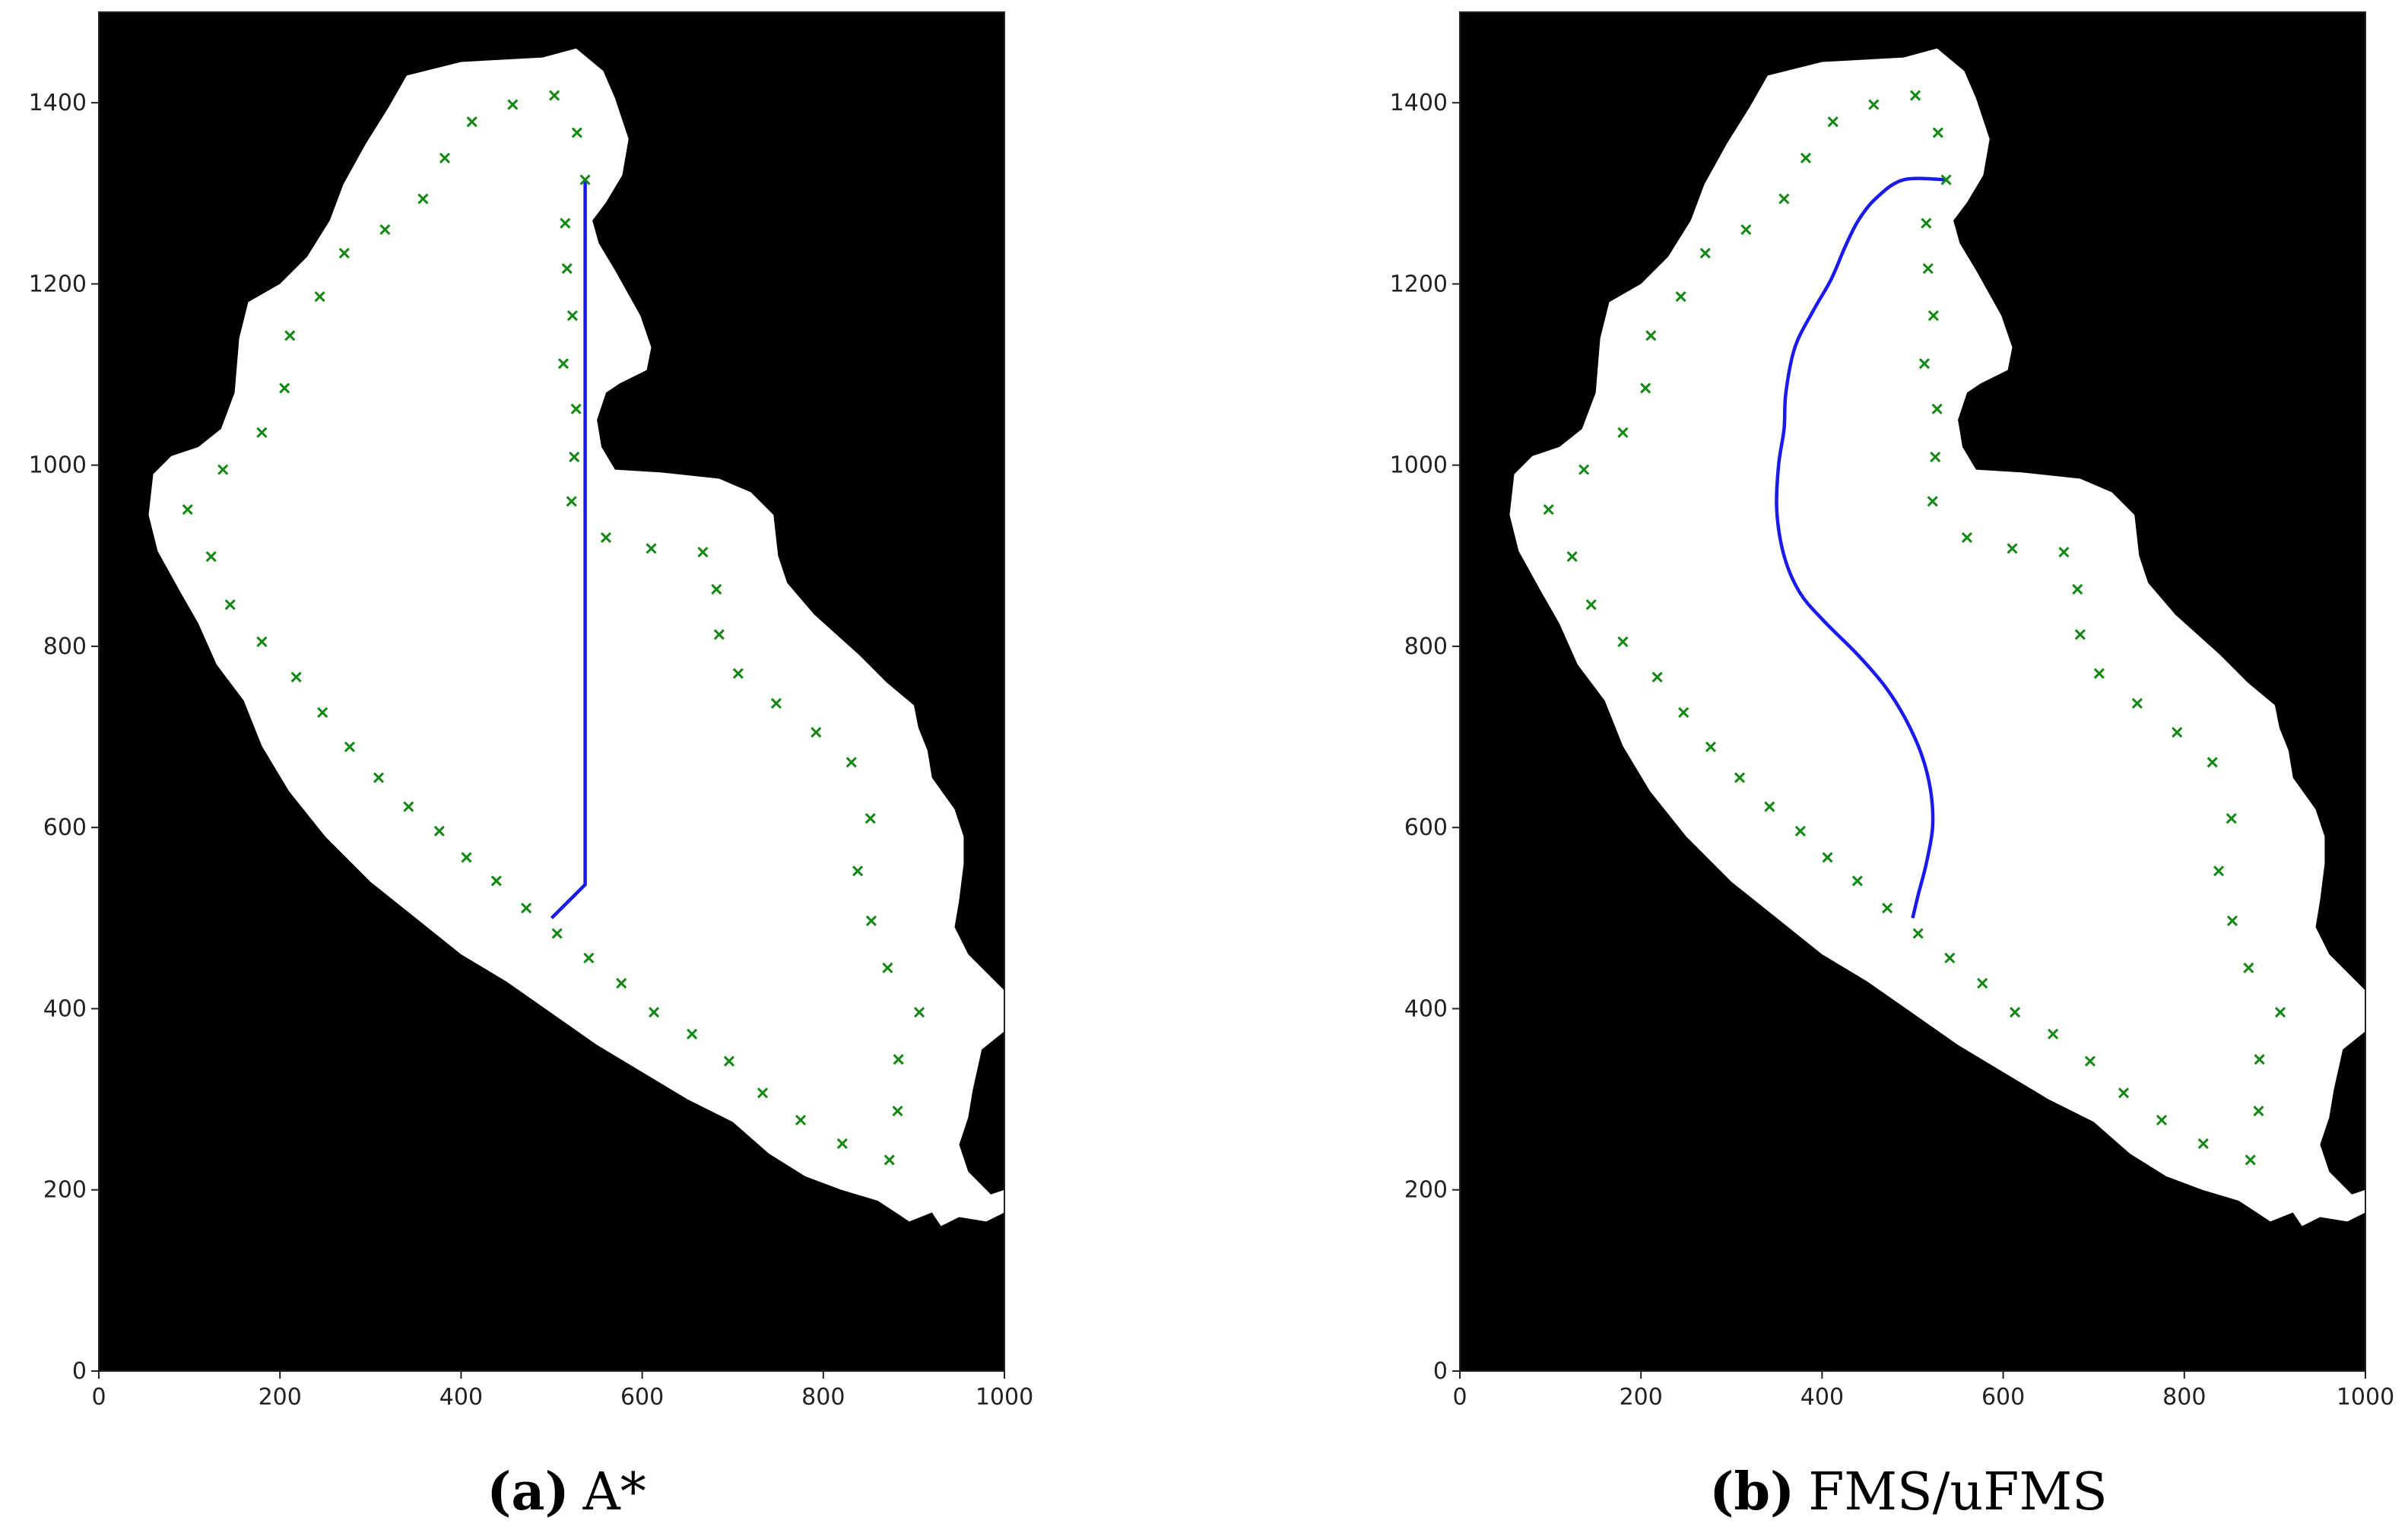 The height and width of the screenshot is (1533, 2408). What do you see at coordinates (1860, 547) in the screenshot?
I see `planned-path-b` at bounding box center [1860, 547].